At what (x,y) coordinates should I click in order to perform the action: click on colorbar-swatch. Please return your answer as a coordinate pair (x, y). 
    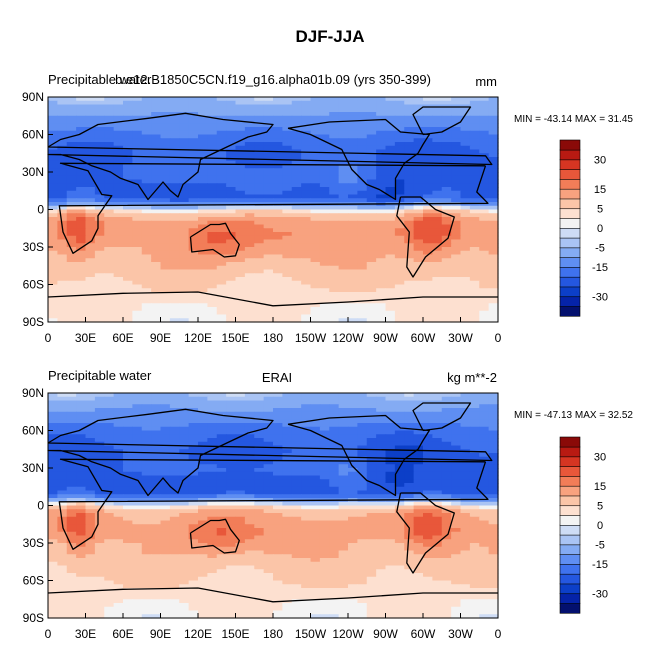
    Looking at the image, I should click on (570, 262).